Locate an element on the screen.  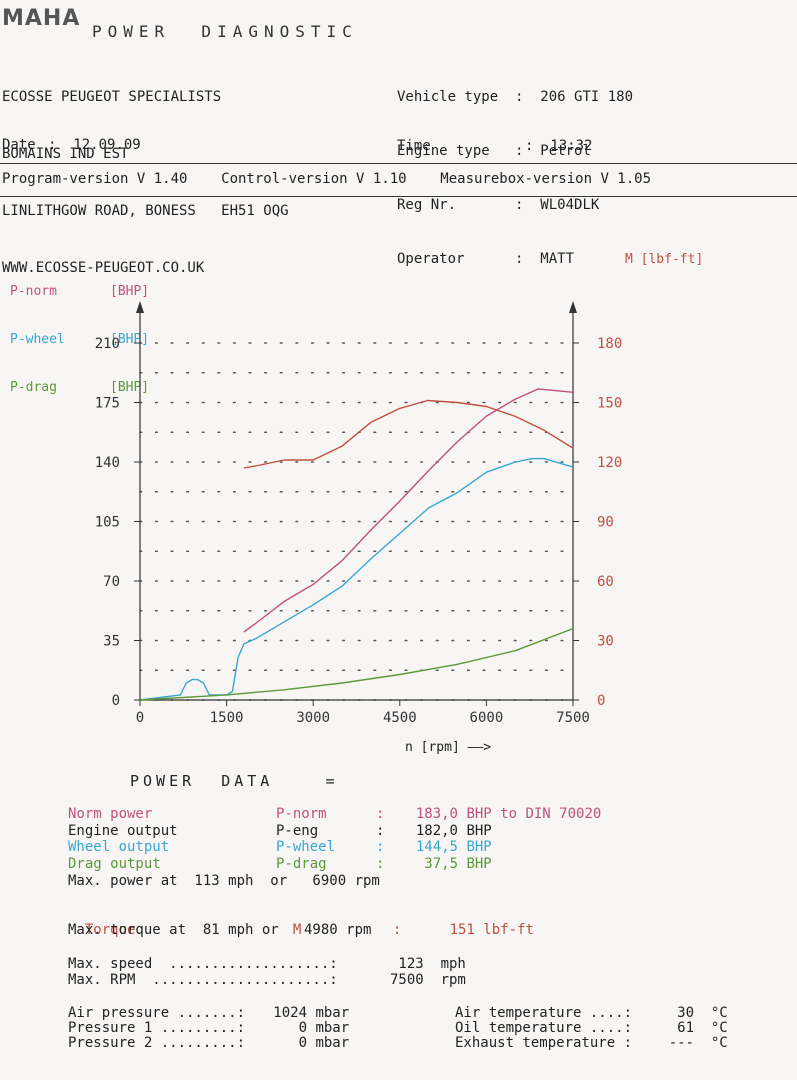
env-row: Exhaust temperature : --- °C is located at coordinates (591, 1043).